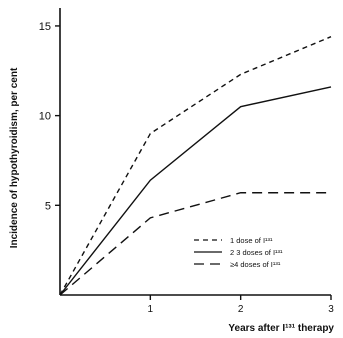 The image size is (343, 338). What do you see at coordinates (45, 117) in the screenshot?
I see `y-tick-label: 10` at bounding box center [45, 117].